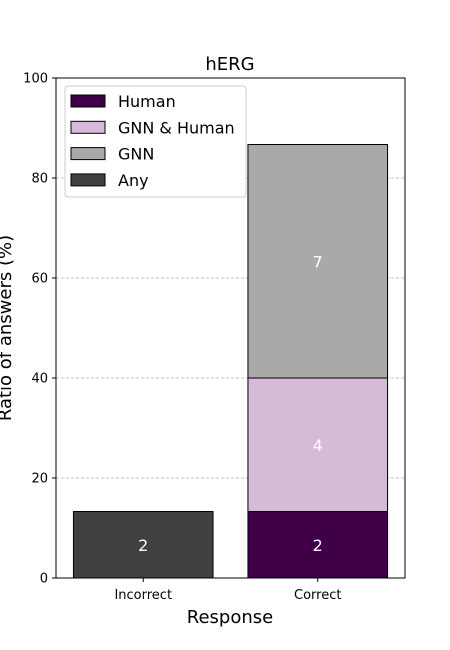 Image resolution: width=450 pixels, height=650 pixels. I want to click on legend-label: Any, so click(133, 180).